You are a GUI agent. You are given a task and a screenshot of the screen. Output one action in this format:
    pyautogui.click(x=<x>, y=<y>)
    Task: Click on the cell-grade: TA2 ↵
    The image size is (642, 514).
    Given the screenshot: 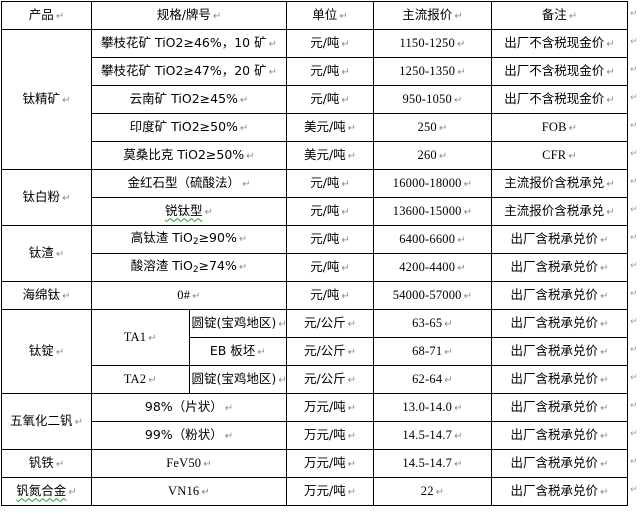 What is the action you would take?
    pyautogui.click(x=140, y=379)
    